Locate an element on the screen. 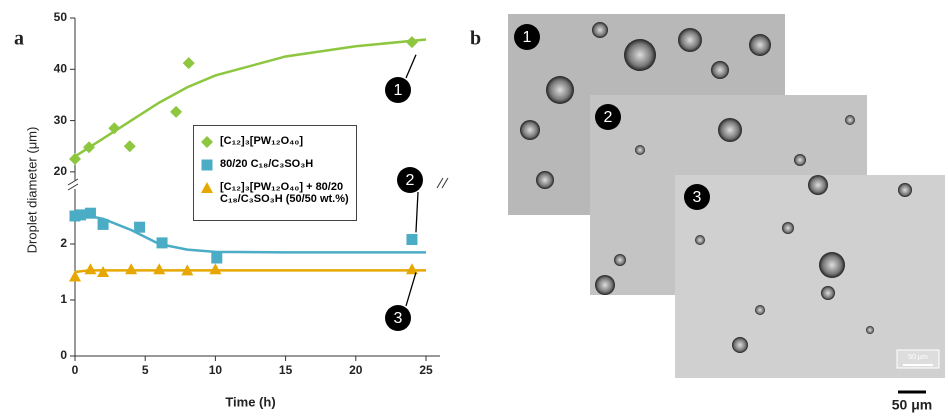 Image resolution: width=948 pixels, height=416 pixels. legend-label: [C₁₂]₃[PW₁₂O₄₀] is located at coordinates (262, 141).